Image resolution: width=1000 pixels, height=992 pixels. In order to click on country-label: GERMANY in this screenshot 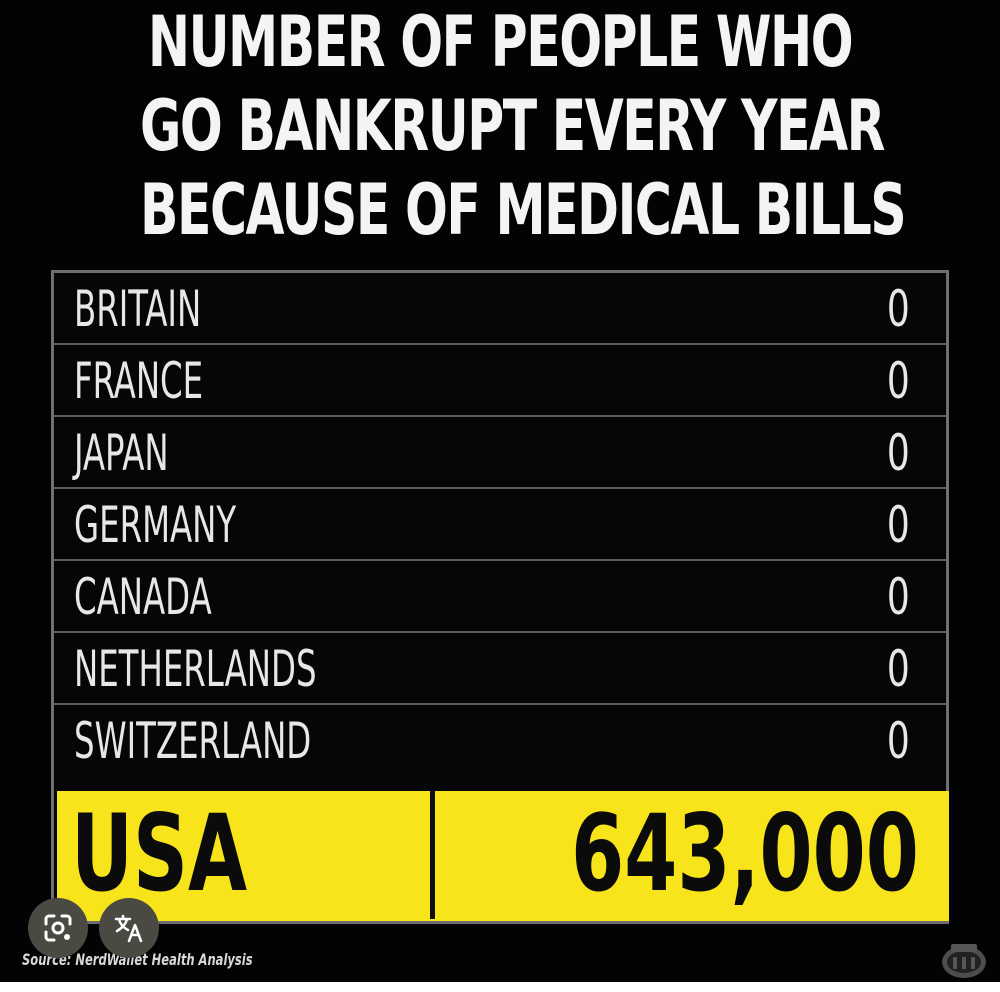, I will do `click(155, 525)`.